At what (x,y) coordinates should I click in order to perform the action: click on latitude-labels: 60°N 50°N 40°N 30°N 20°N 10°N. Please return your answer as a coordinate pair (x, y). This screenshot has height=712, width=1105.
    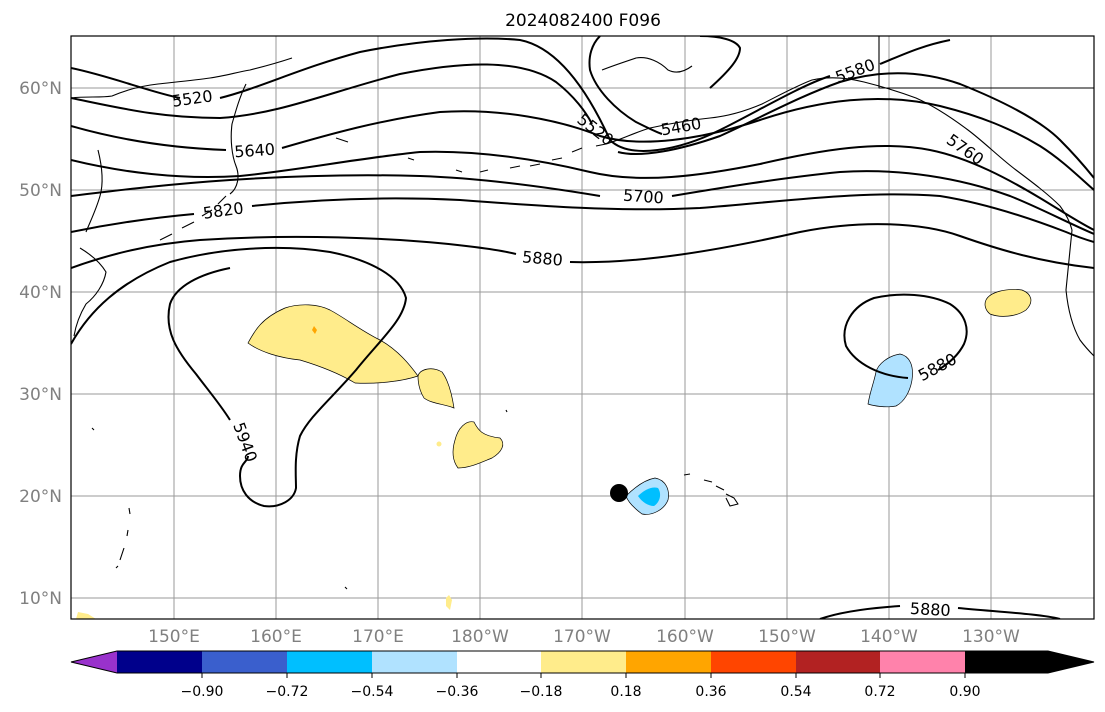
    Looking at the image, I should click on (40, 344).